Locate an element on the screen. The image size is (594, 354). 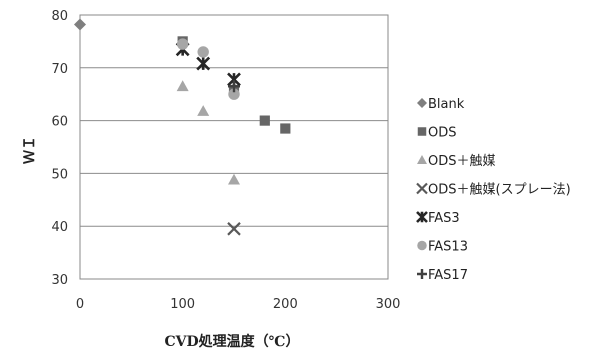
legend-label: ODS＋触媒(スプレー法) is located at coordinates (499, 190).